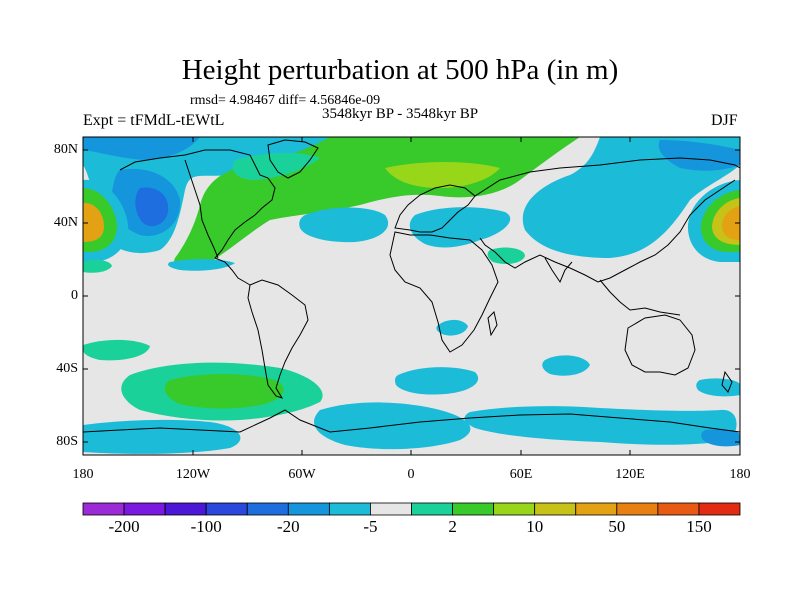 This screenshot has height=600, width=800. What do you see at coordinates (492, 324) in the screenshot?
I see `coast-madagascar` at bounding box center [492, 324].